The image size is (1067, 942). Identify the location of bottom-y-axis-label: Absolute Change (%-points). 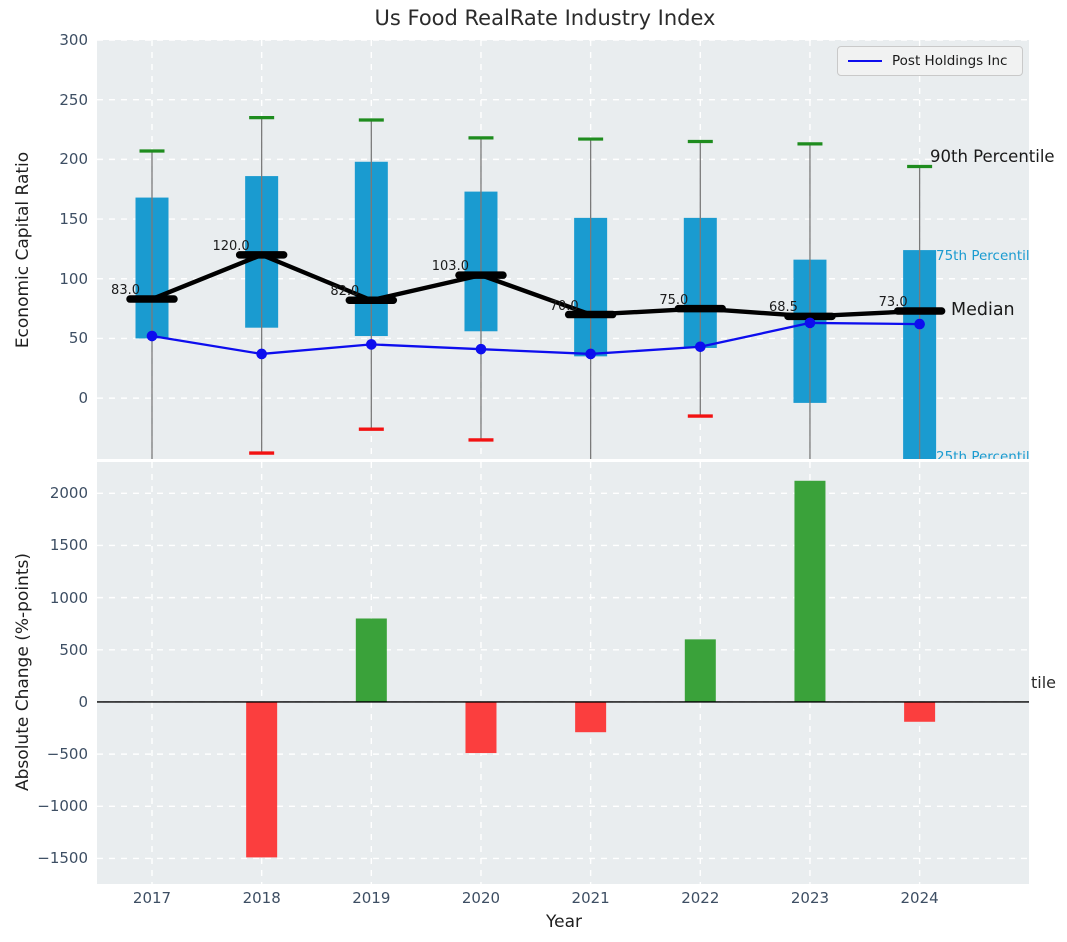
(23, 672).